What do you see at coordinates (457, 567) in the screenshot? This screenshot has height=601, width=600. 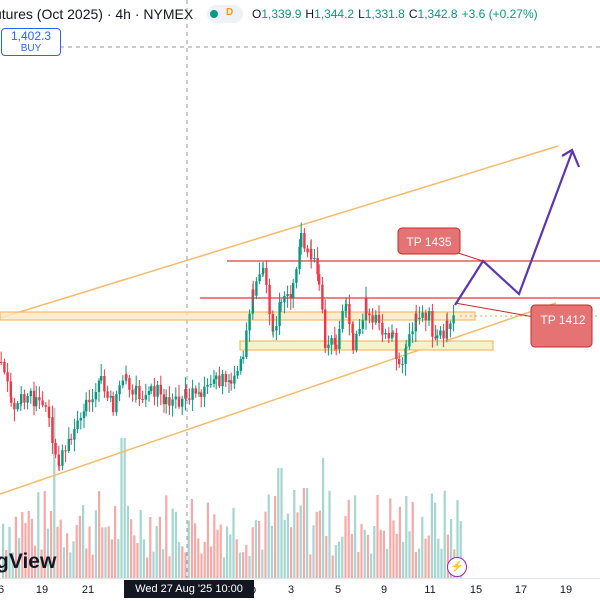 I see `lightning-icon: ⚡` at bounding box center [457, 567].